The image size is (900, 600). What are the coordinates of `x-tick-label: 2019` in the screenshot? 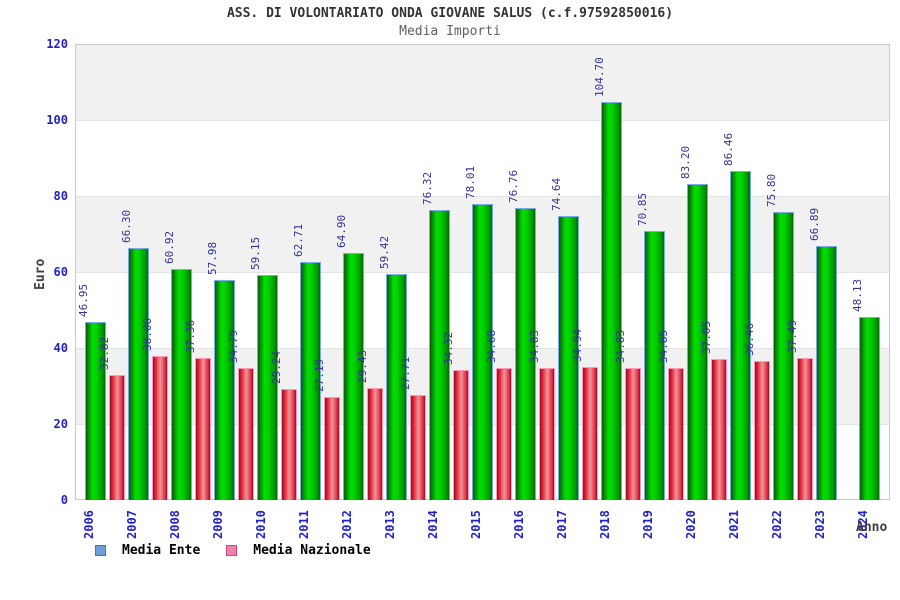 It's located at (648, 524).